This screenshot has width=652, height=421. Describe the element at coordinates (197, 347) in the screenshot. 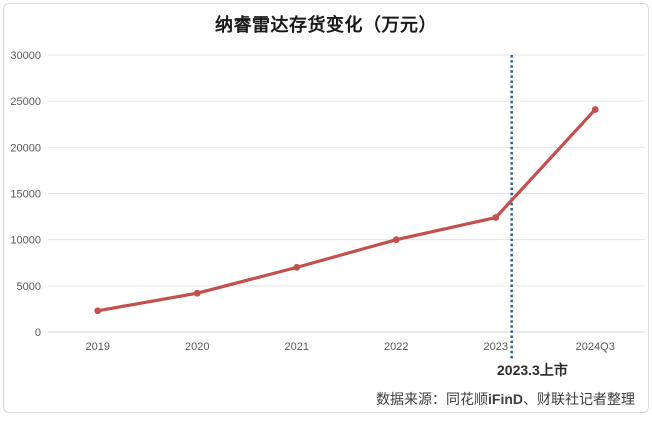

I see `x-axis-tick-label: 2020` at that location.